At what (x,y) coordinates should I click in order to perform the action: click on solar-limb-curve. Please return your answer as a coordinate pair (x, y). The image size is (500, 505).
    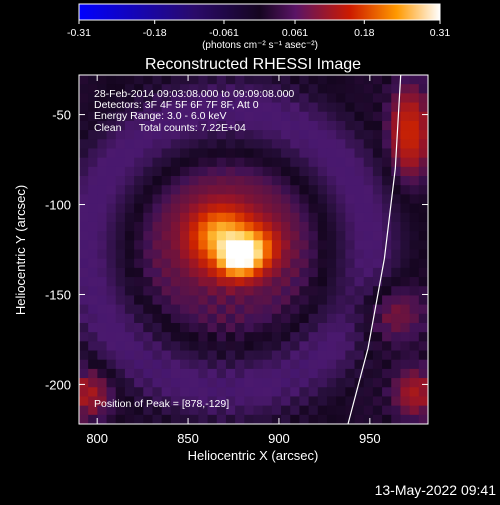
    Looking at the image, I should click on (374, 249).